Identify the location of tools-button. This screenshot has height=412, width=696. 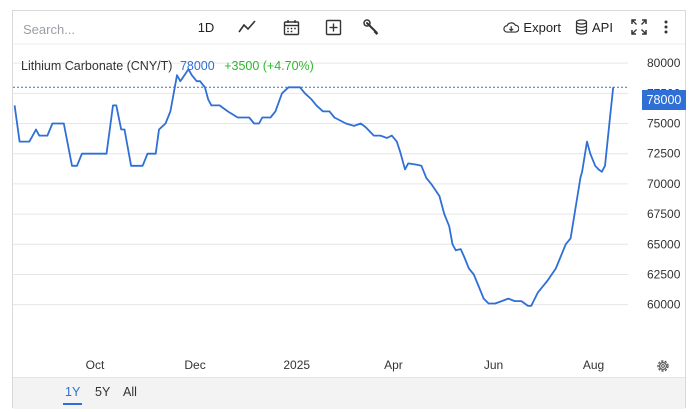
(371, 27).